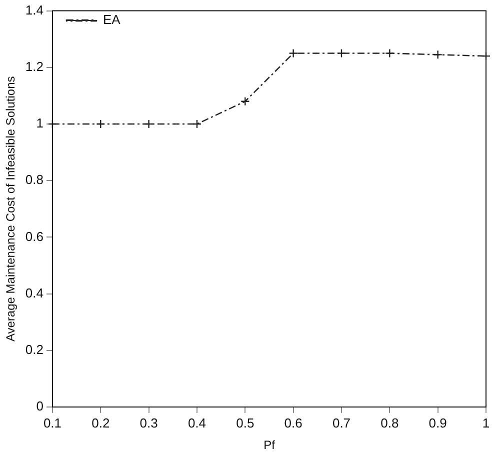 This screenshot has height=457, width=498. I want to click on y-tick-label: 0, so click(40, 406).